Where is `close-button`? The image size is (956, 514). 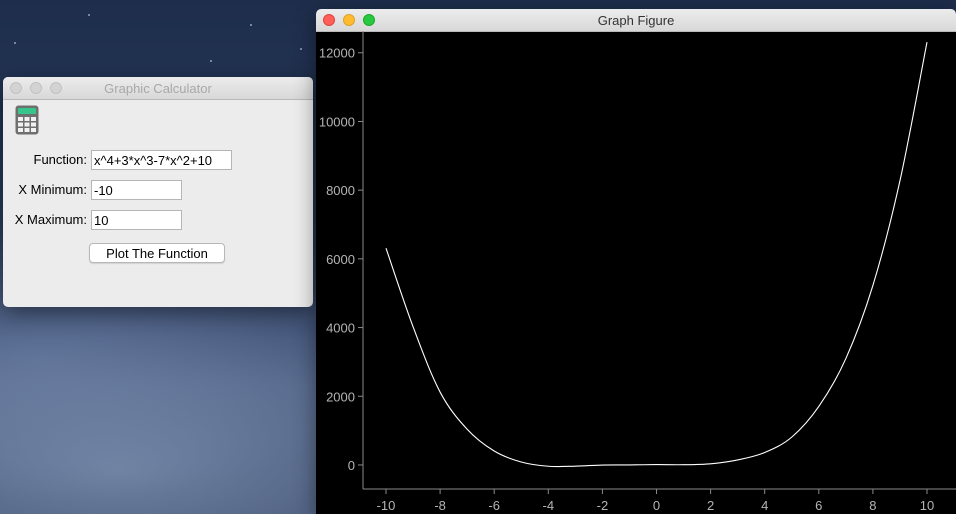 close-button is located at coordinates (329, 20).